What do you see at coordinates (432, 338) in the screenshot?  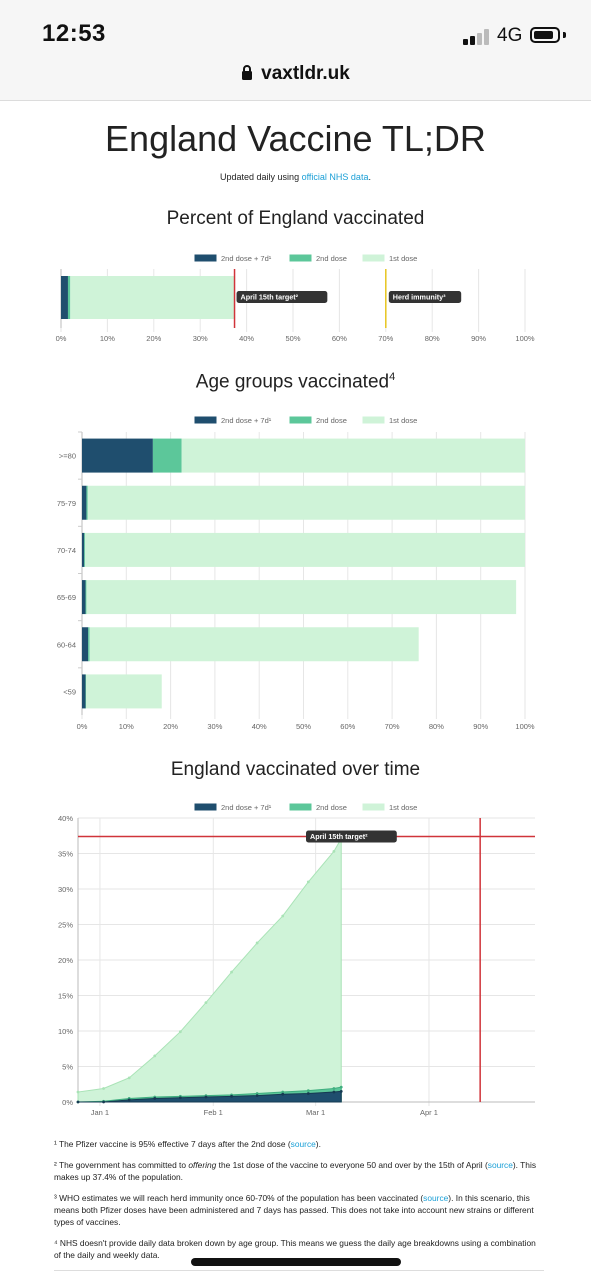 I see `x-tick-label: 80%` at bounding box center [432, 338].